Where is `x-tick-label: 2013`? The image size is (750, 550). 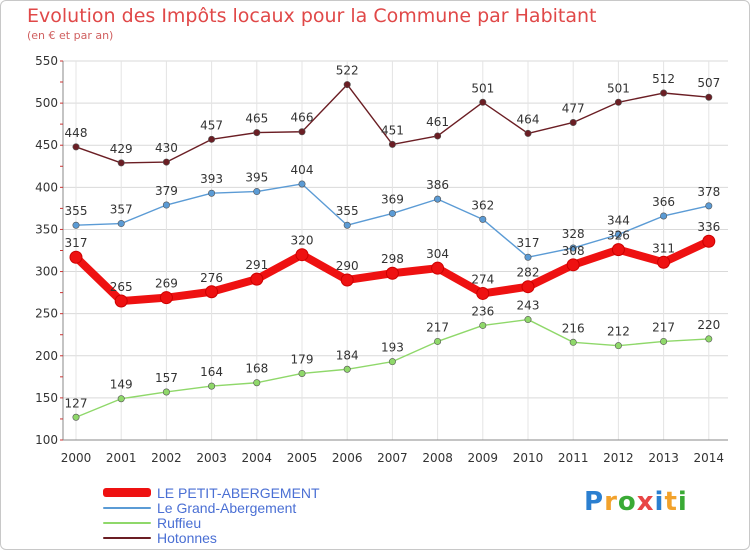
x-tick-label: 2013 is located at coordinates (663, 458).